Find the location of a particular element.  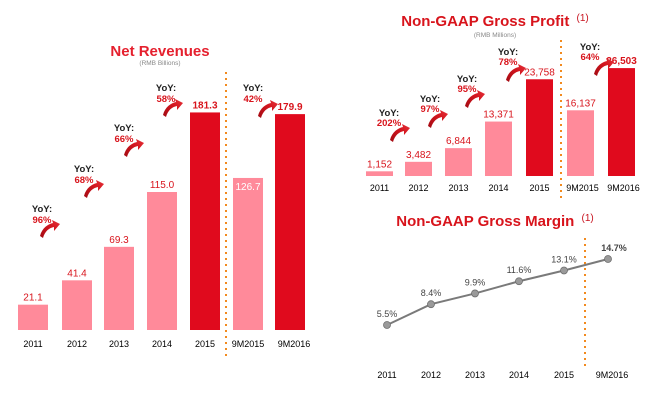

gross-profit-value-9M2015: 16,137 is located at coordinates (580, 103).